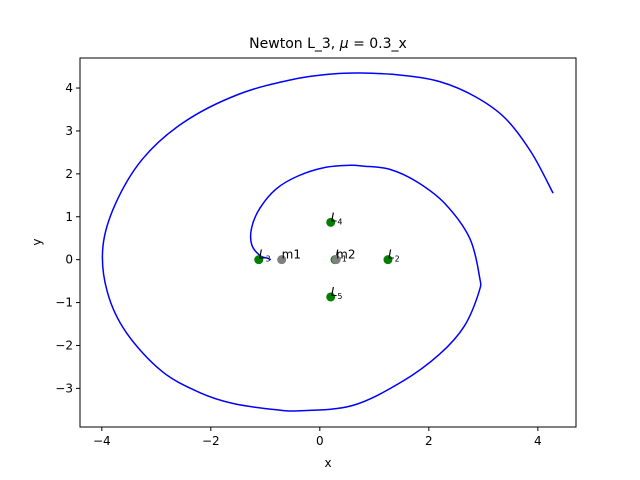 The width and height of the screenshot is (640, 480). I want to click on y-axis-label: y, so click(37, 241).